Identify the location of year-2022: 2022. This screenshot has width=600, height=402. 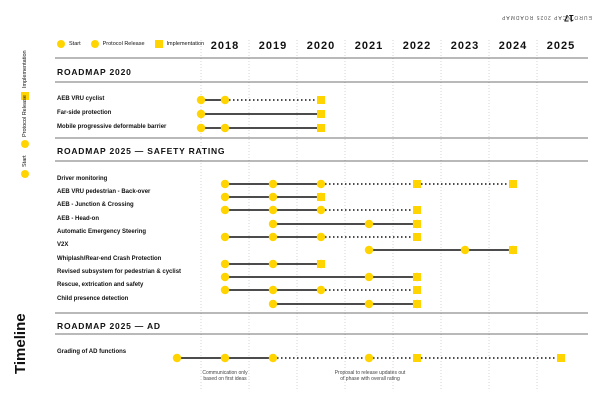
(417, 46).